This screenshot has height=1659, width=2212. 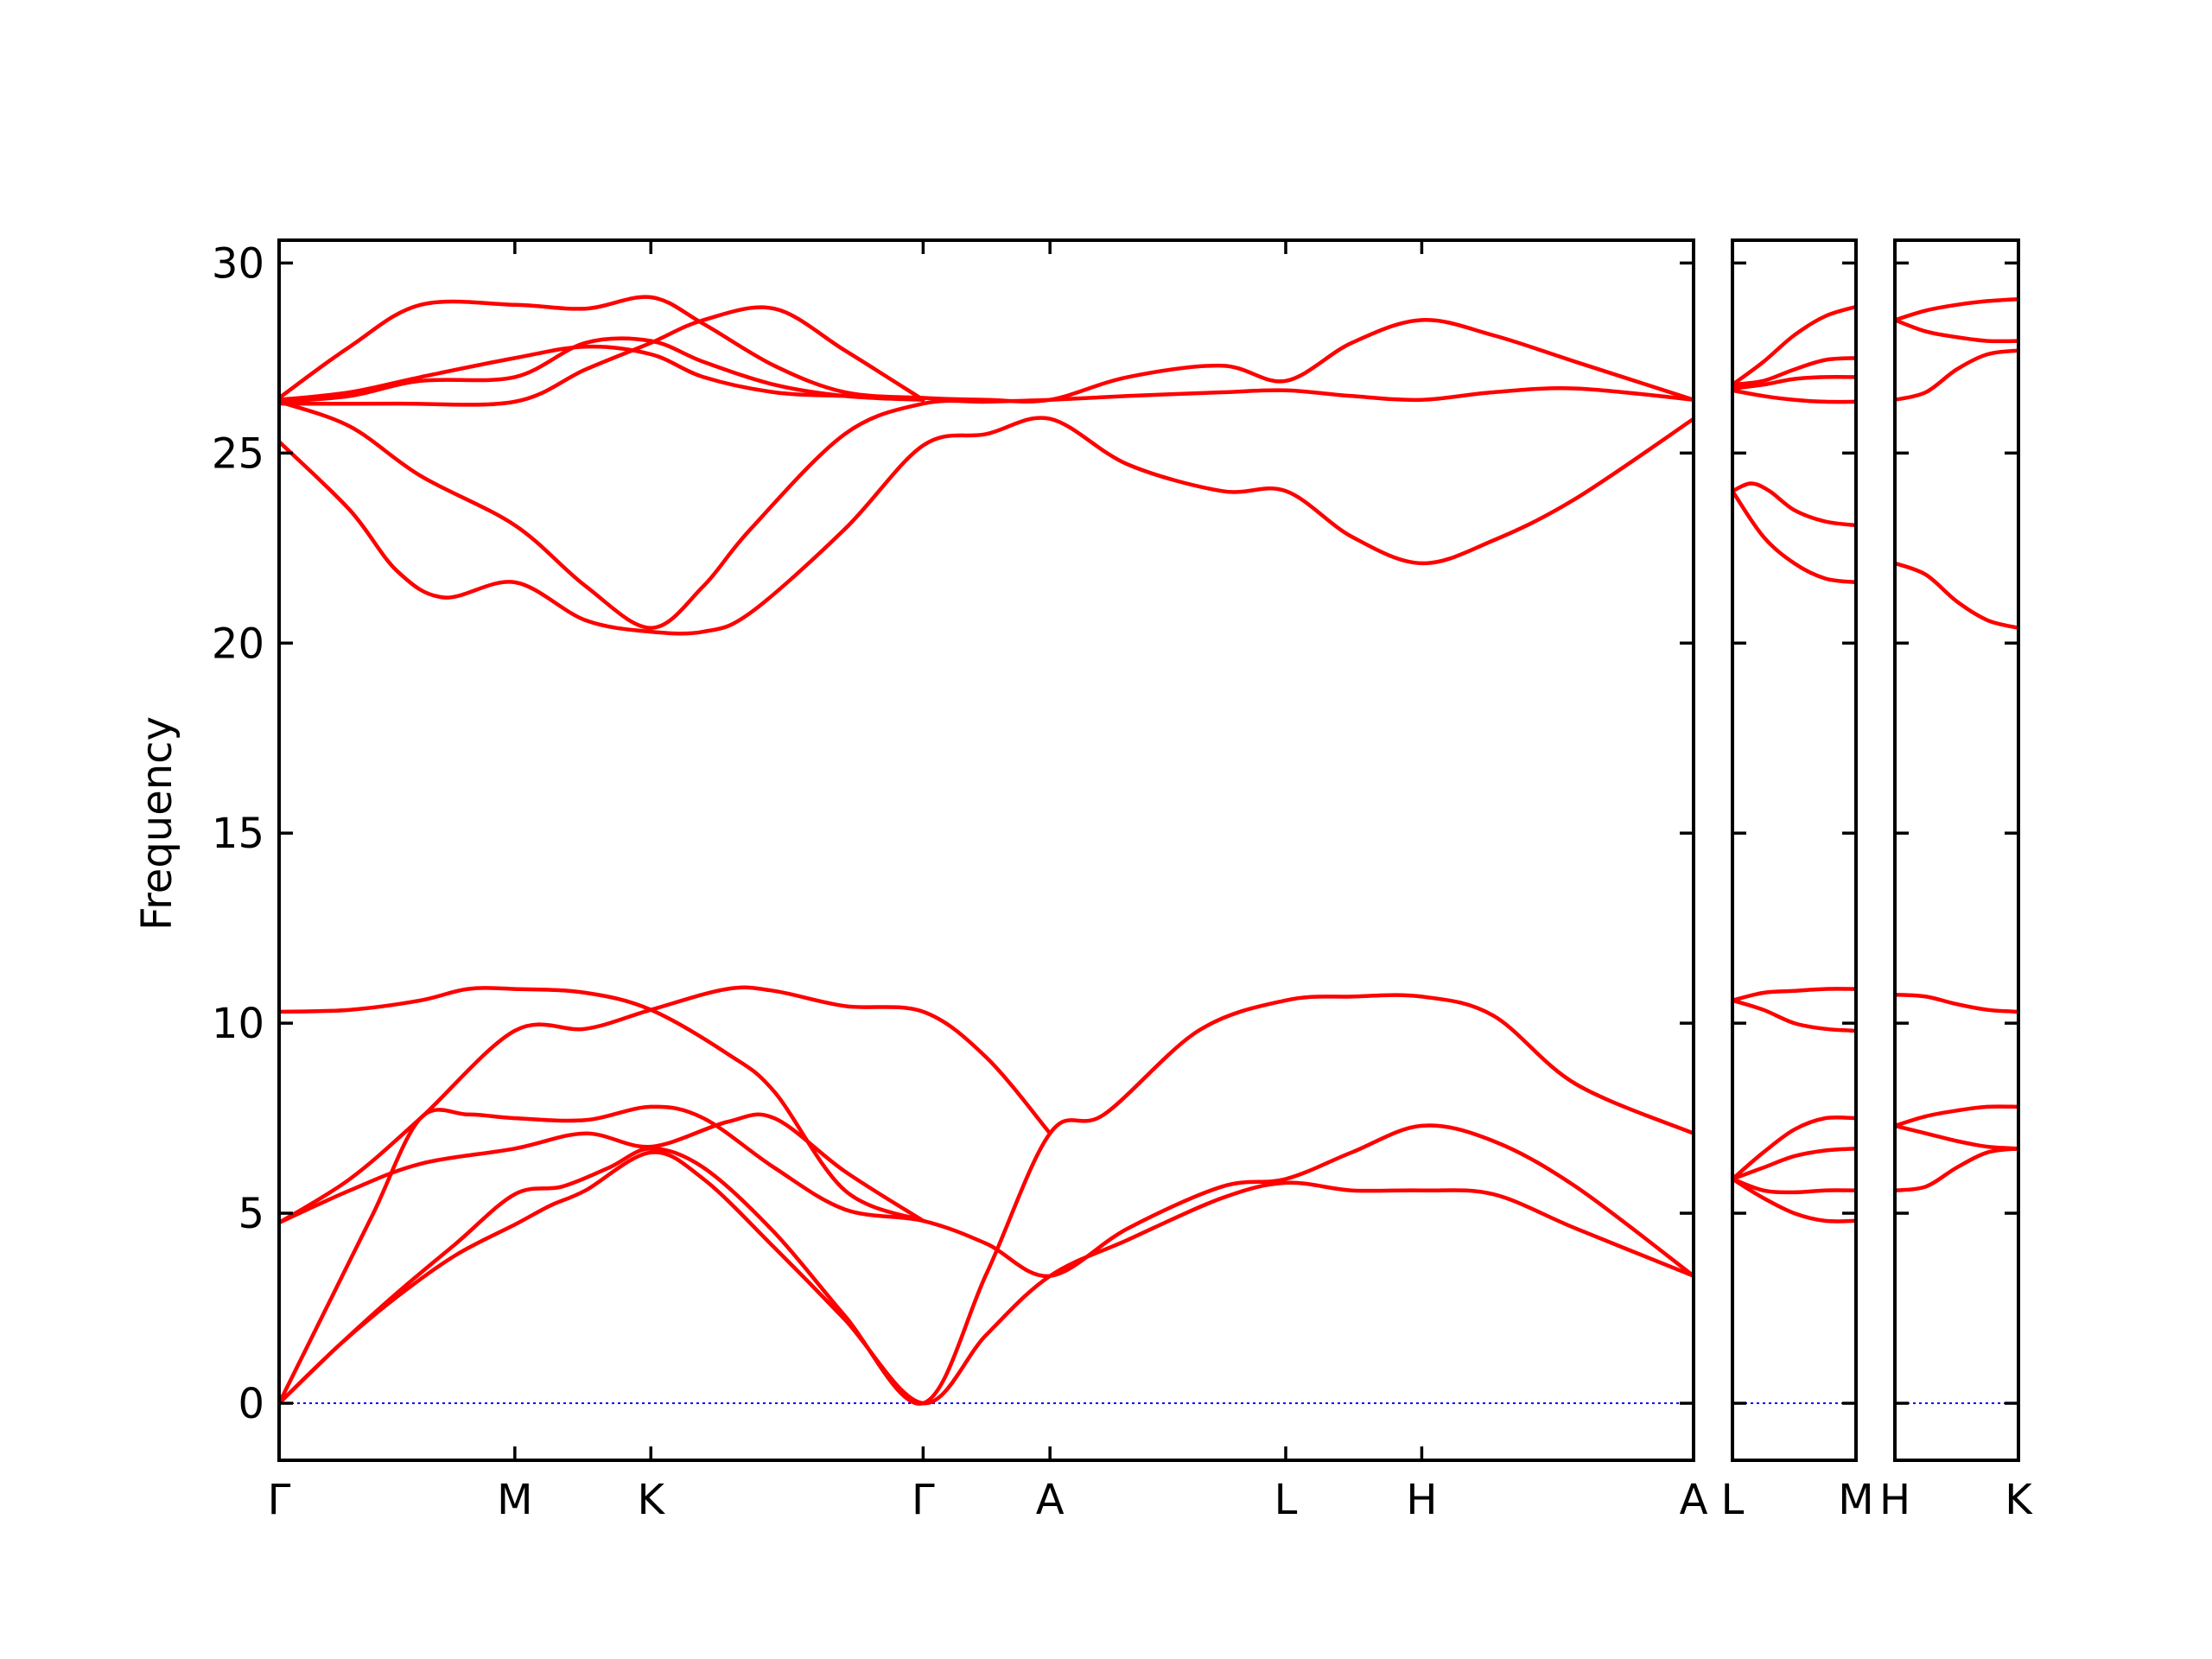 I want to click on y-tick-label: 10, so click(x=238, y=1024).